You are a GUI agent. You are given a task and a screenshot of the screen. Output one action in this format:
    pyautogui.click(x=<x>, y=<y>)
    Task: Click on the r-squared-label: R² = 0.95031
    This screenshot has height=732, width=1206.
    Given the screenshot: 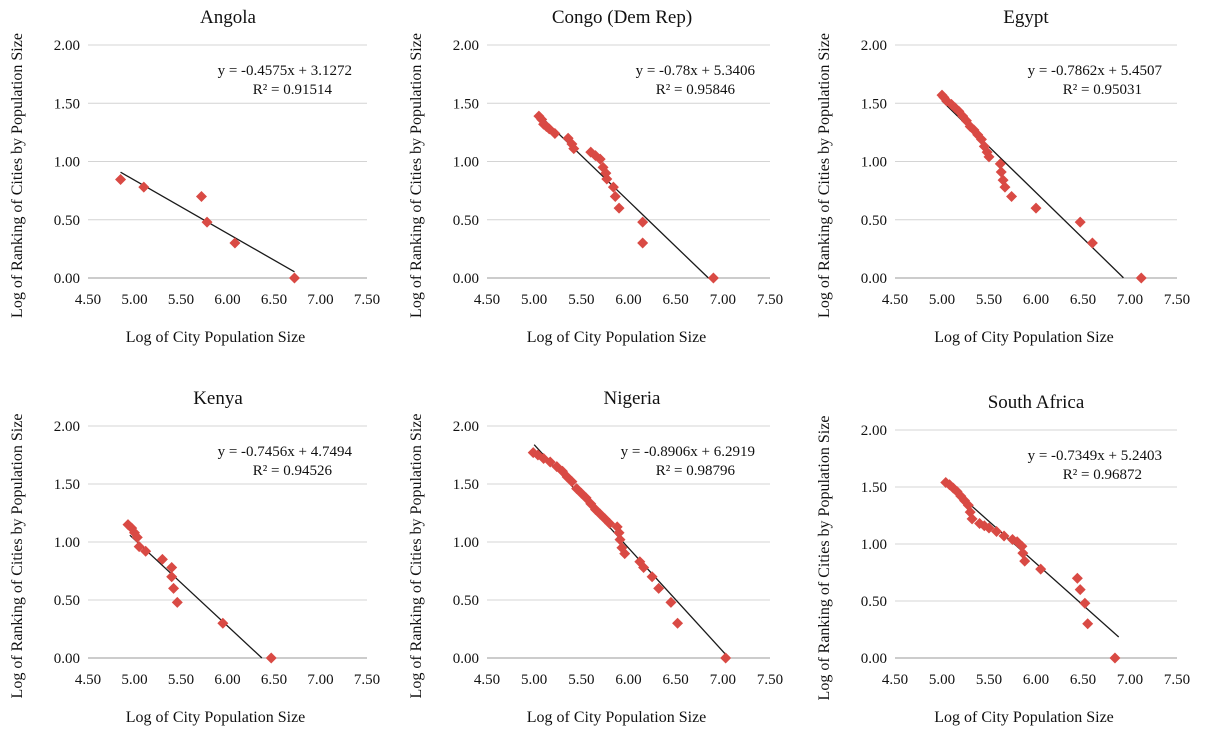 What is the action you would take?
    pyautogui.click(x=1102, y=90)
    